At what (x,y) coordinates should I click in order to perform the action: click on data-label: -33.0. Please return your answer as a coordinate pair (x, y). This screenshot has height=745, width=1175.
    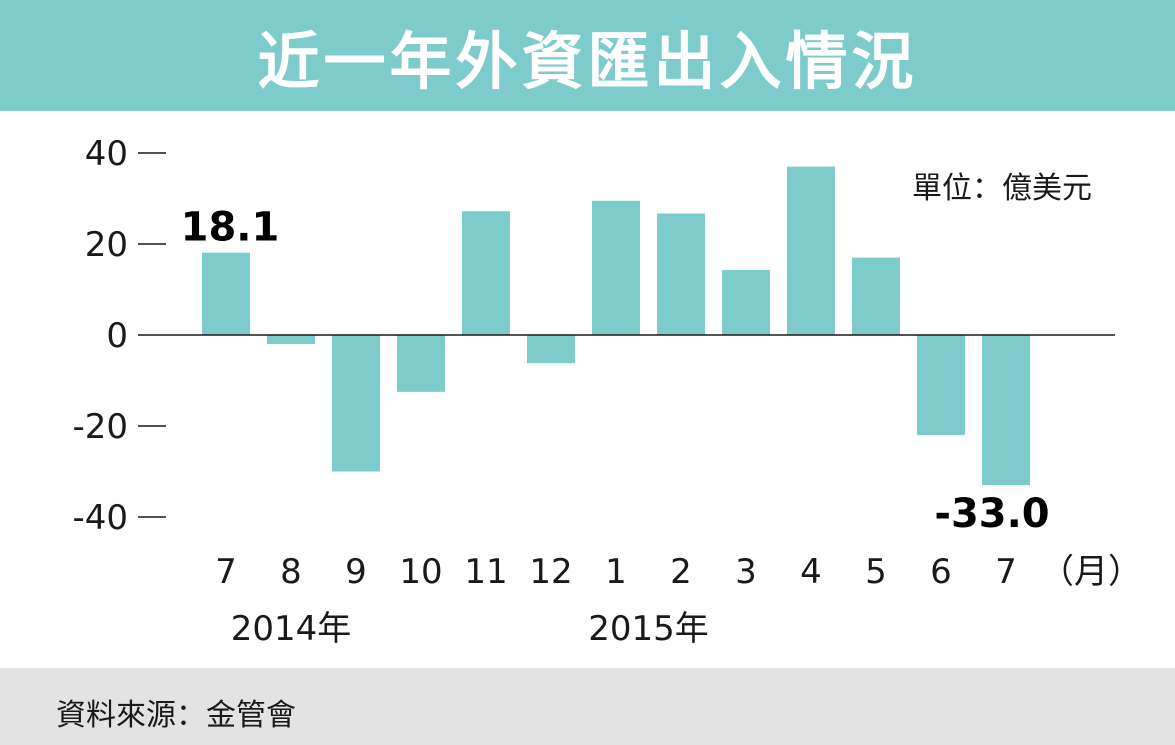
    Looking at the image, I should click on (991, 514).